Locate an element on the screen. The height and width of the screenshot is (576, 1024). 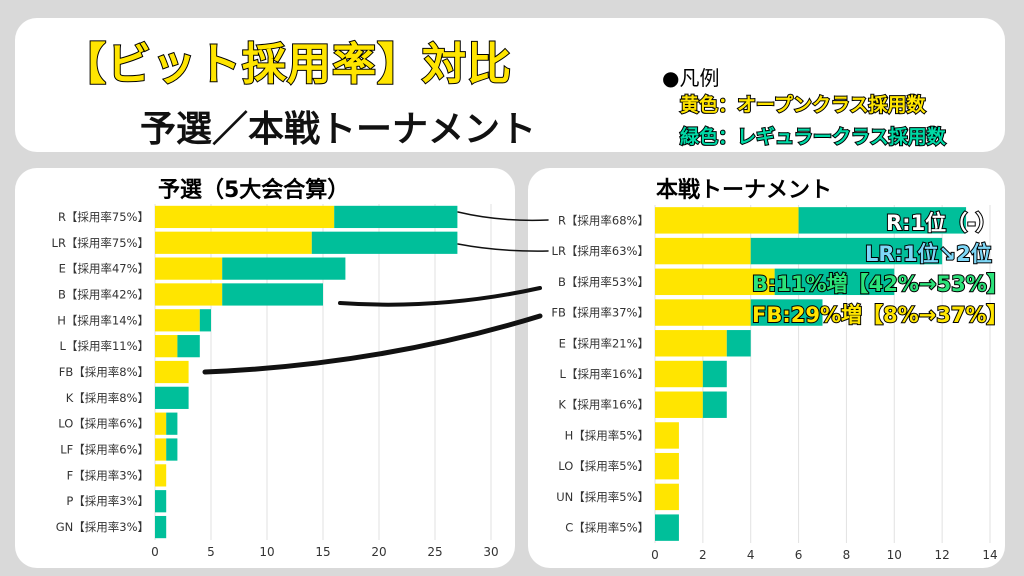
qualifier-category-label: LR【採用率75%】 is located at coordinates (100, 243).